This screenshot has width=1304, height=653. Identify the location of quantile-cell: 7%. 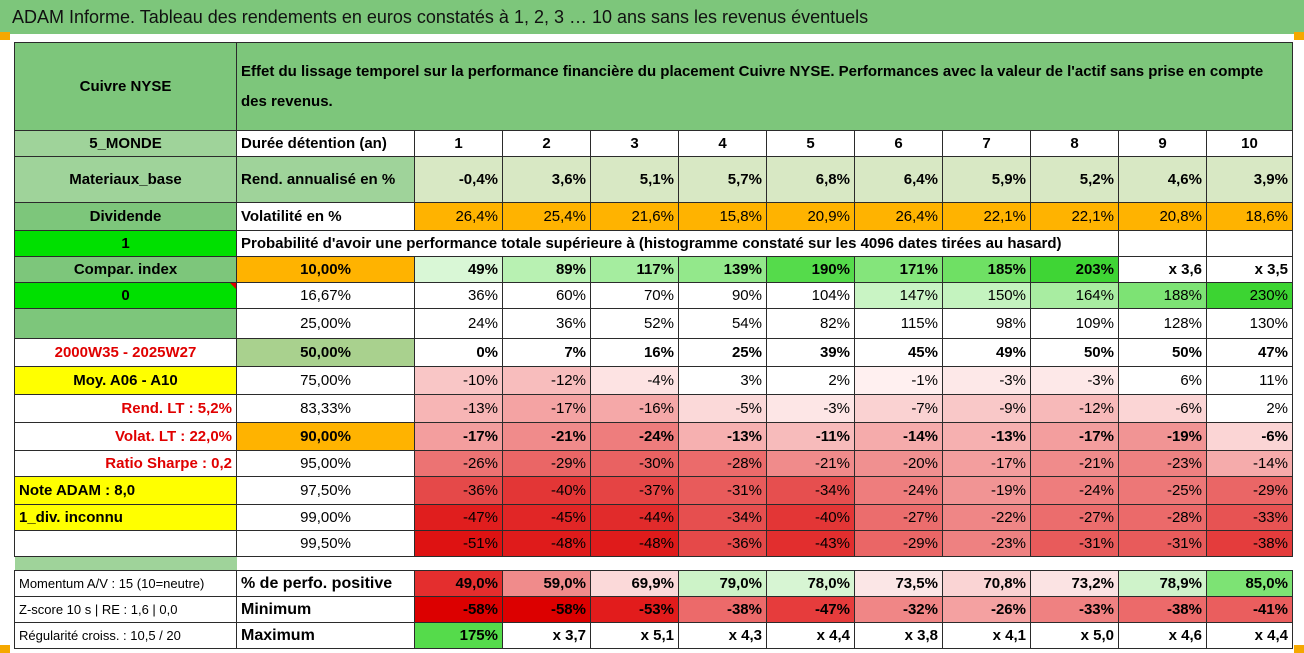
(546, 352).